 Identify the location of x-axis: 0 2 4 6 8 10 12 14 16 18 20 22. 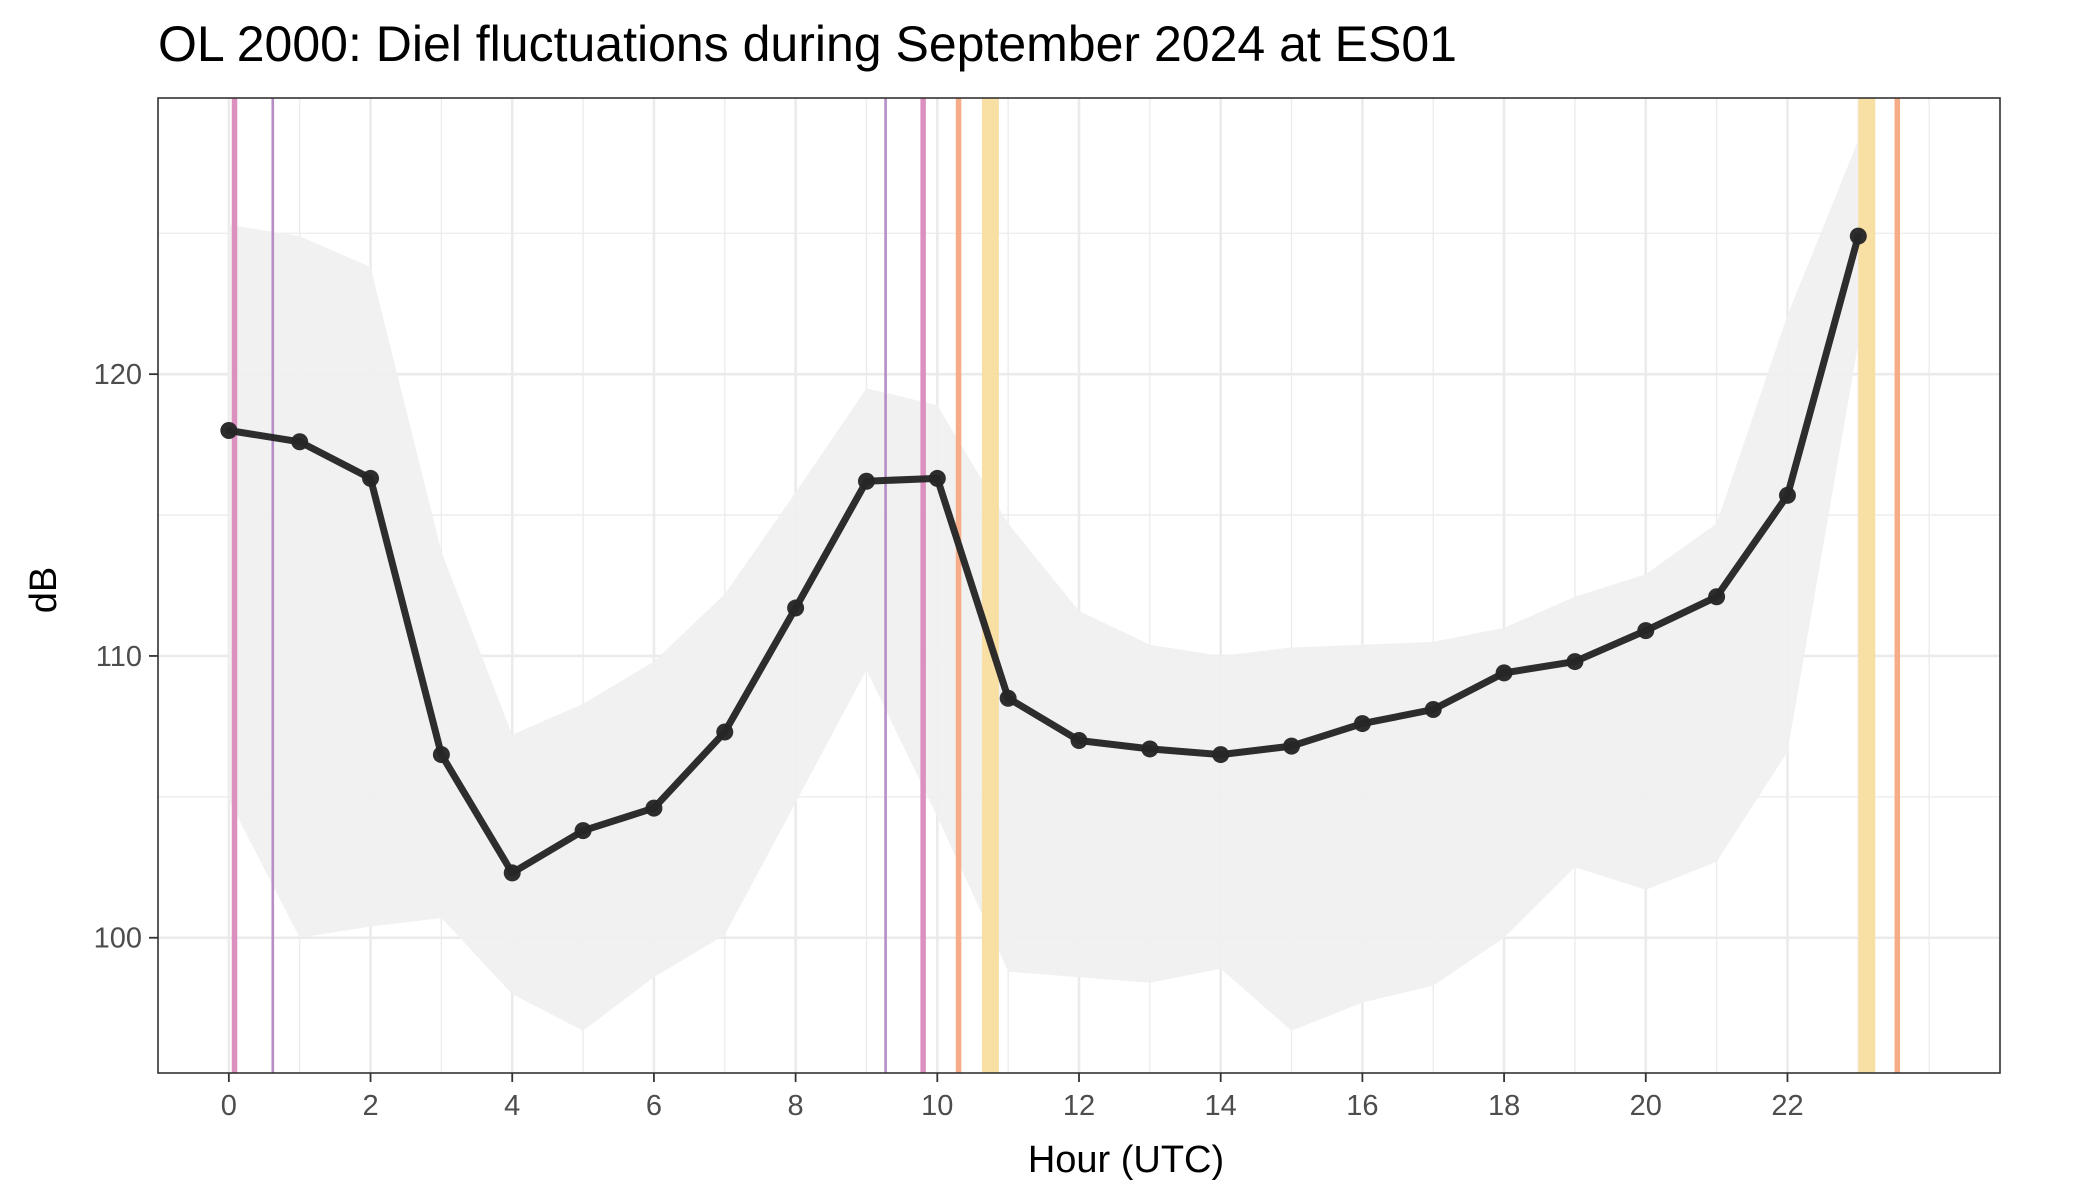
(1012, 1097).